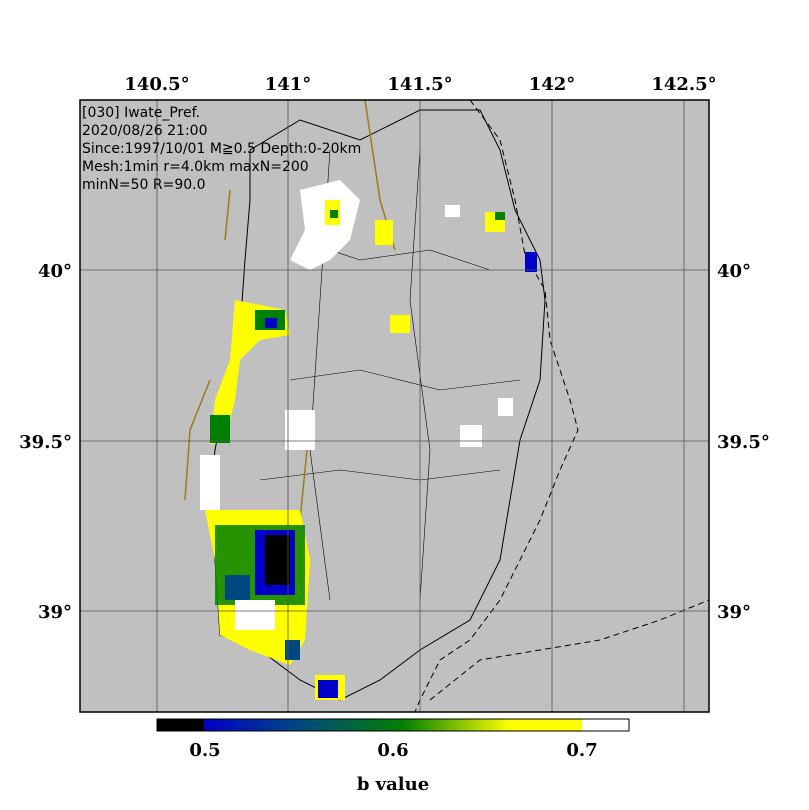 Image resolution: width=809 pixels, height=810 pixels. What do you see at coordinates (683, 84) in the screenshot?
I see `lon-label: 142.5°` at bounding box center [683, 84].